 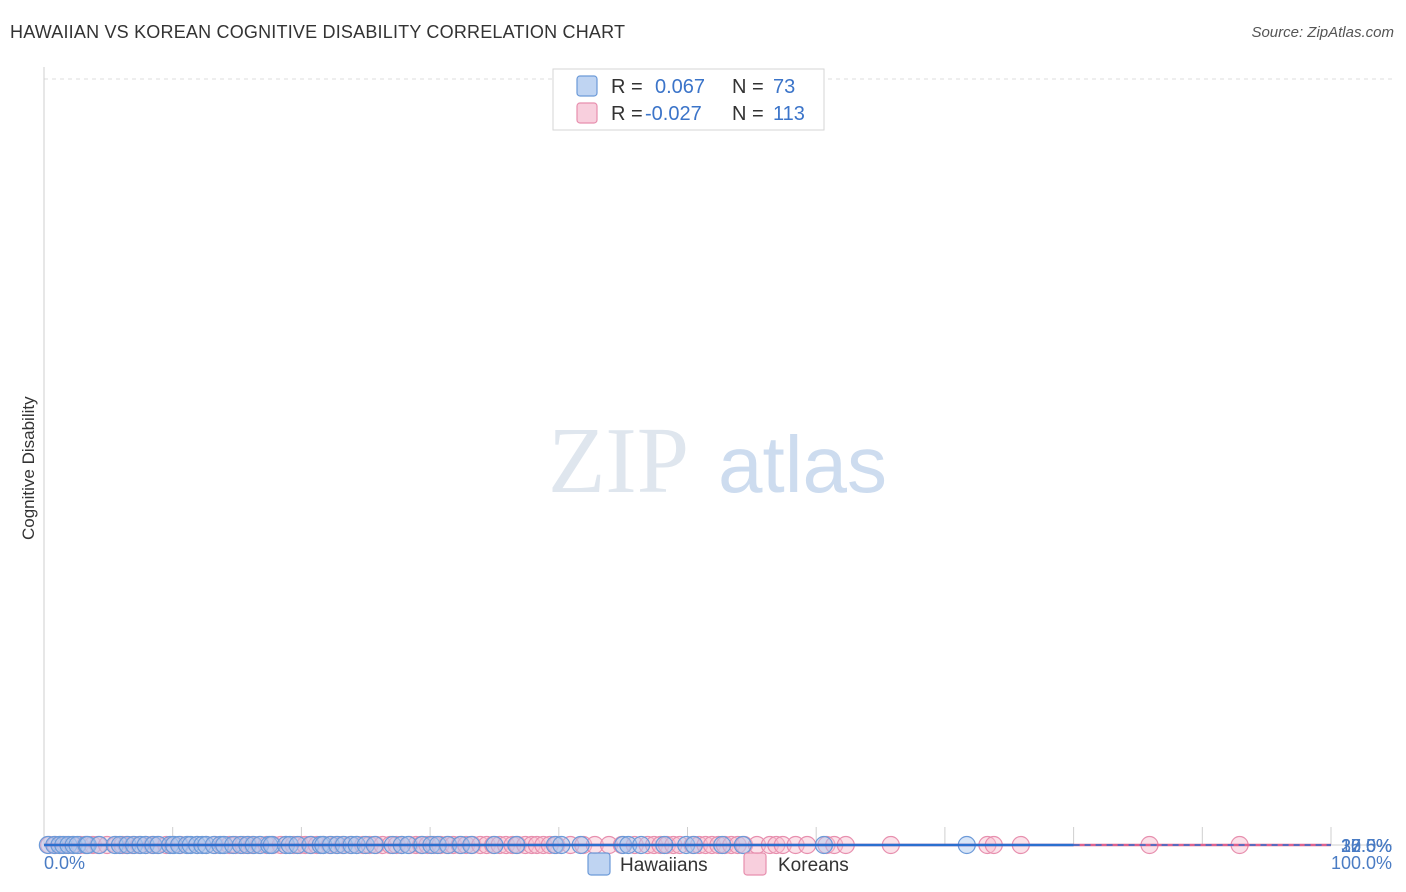 I want to click on bottom-legend-swatch-koreans, so click(x=755, y=864).